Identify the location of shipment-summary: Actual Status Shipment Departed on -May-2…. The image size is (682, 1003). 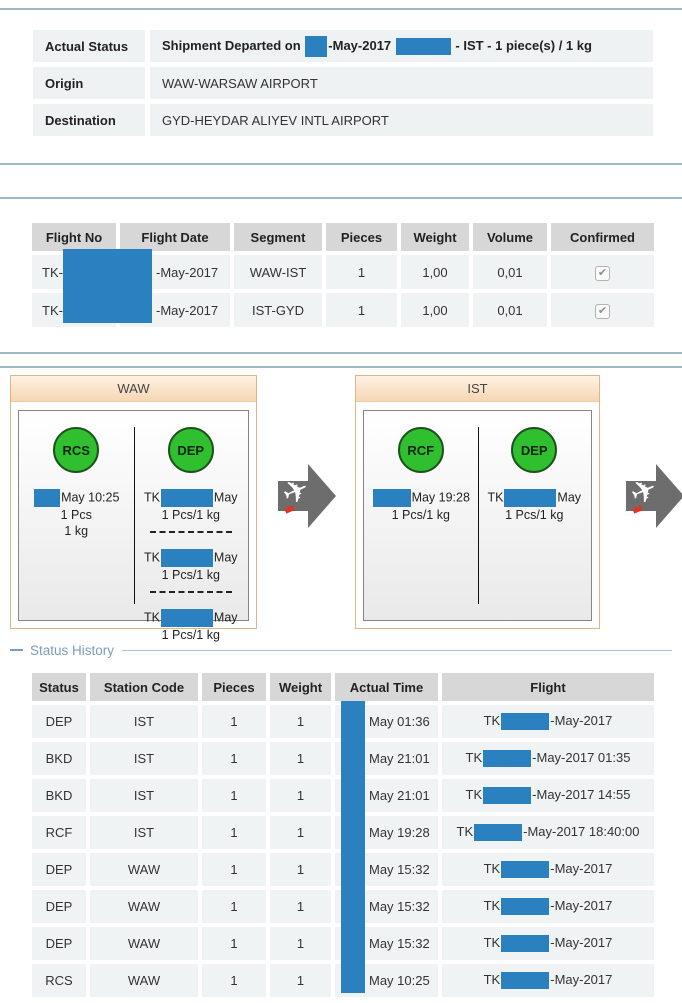
(343, 83).